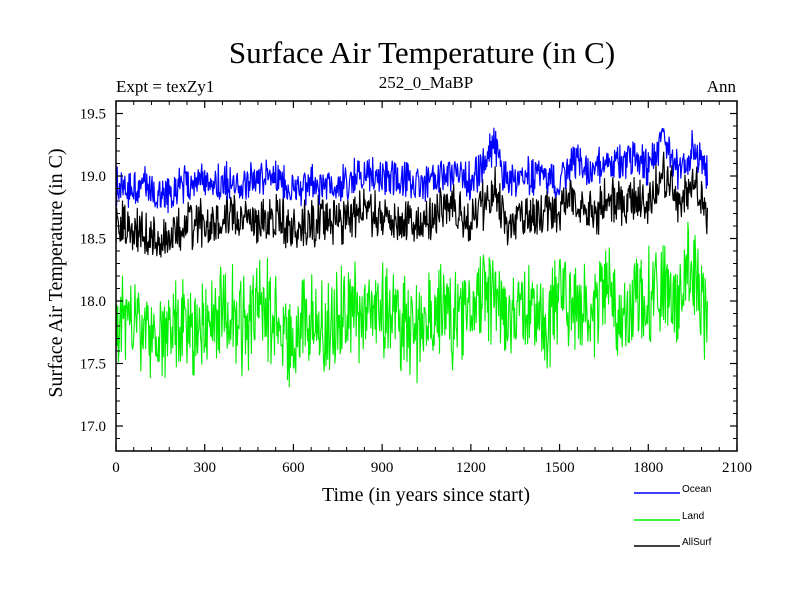  I want to click on y-tick-label: 19.0, so click(93, 177).